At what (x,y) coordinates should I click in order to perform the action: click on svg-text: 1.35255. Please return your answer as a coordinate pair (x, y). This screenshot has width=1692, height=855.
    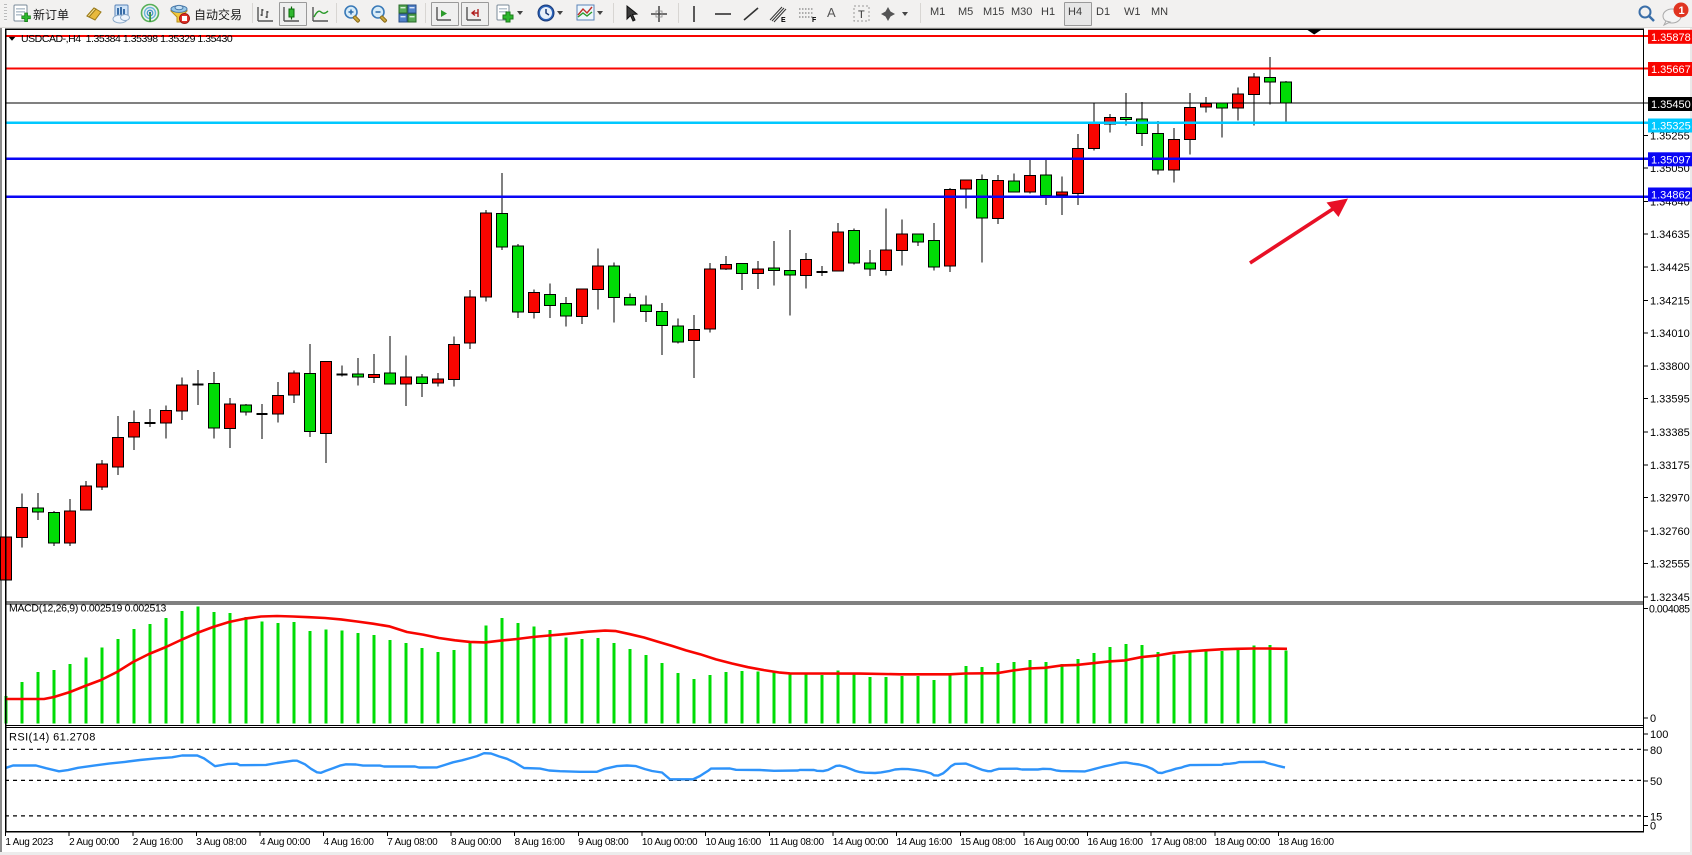
    Looking at the image, I should click on (1670, 137).